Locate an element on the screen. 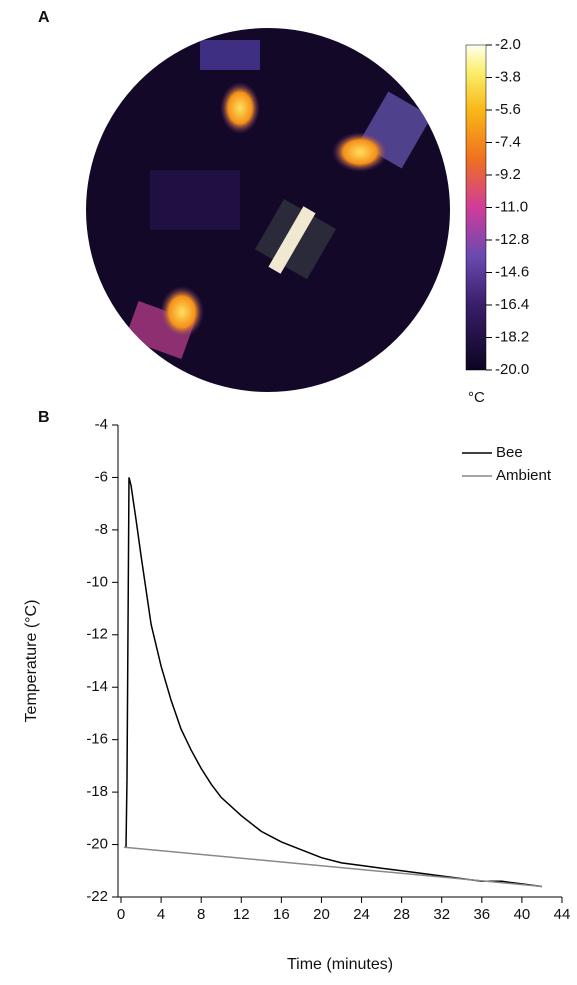  panel-label: B is located at coordinates (44, 417).